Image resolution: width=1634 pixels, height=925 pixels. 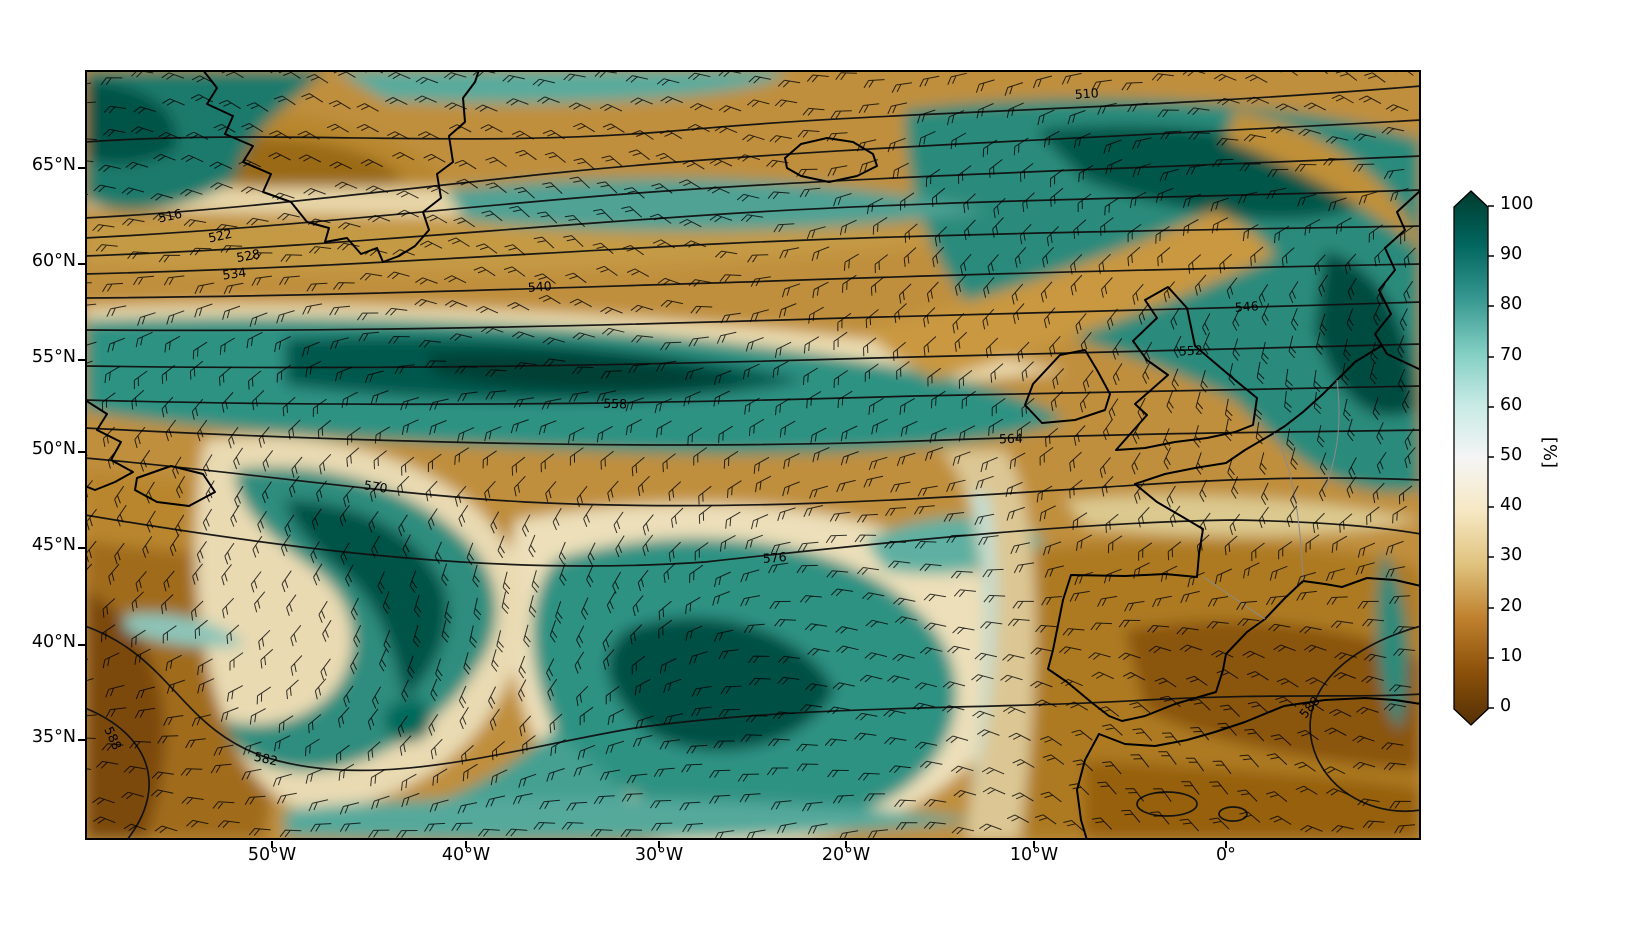 What do you see at coordinates (1511, 254) in the screenshot?
I see `colorbar-tick-label: 90` at bounding box center [1511, 254].